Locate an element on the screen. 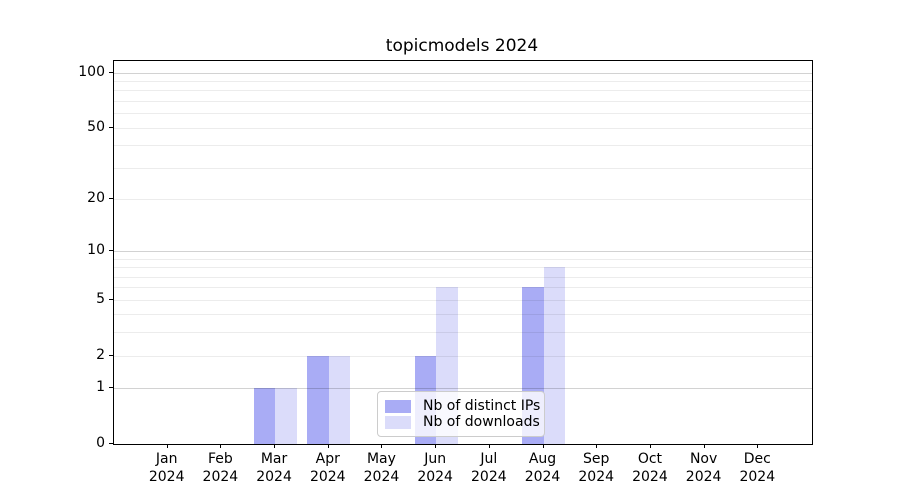  bar-distinct-ips-apr is located at coordinates (318, 399).